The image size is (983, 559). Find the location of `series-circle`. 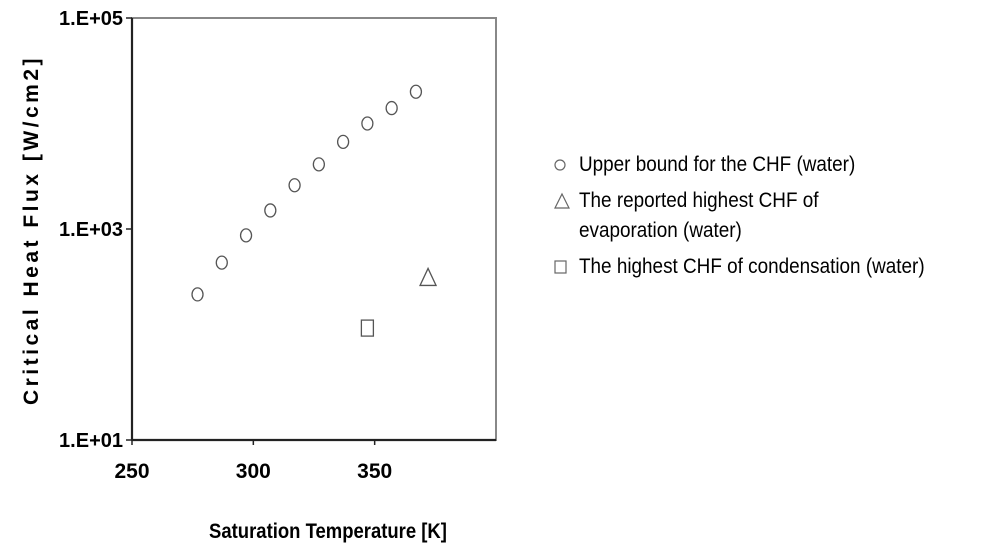

series-circle is located at coordinates (306, 193).